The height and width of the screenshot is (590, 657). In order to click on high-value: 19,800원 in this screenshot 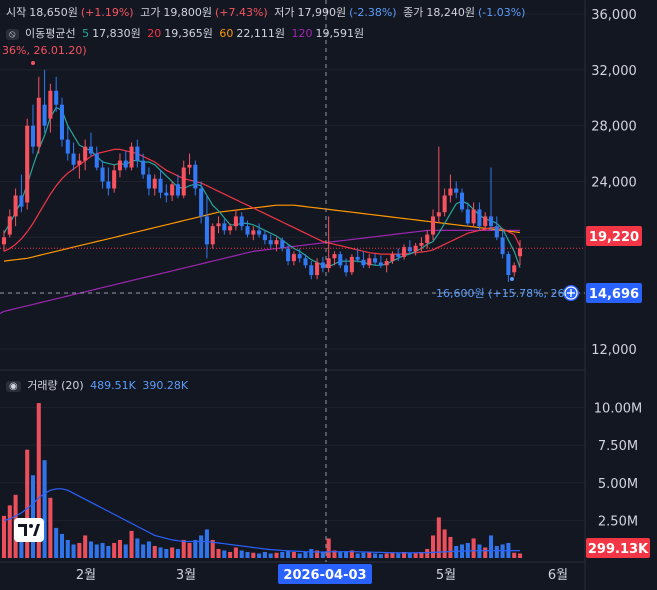, I will do `click(187, 12)`.